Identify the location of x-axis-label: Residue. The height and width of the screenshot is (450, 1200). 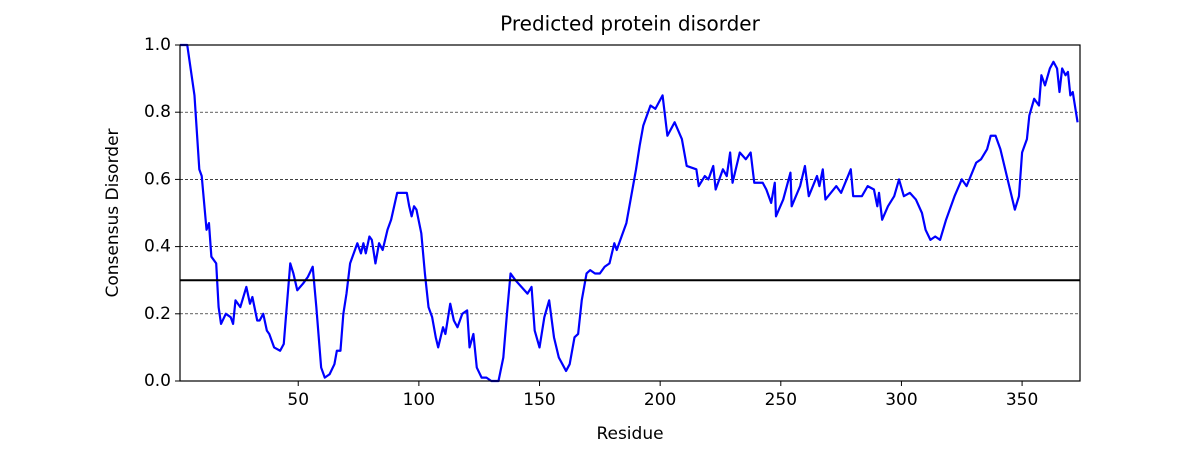
(629, 434).